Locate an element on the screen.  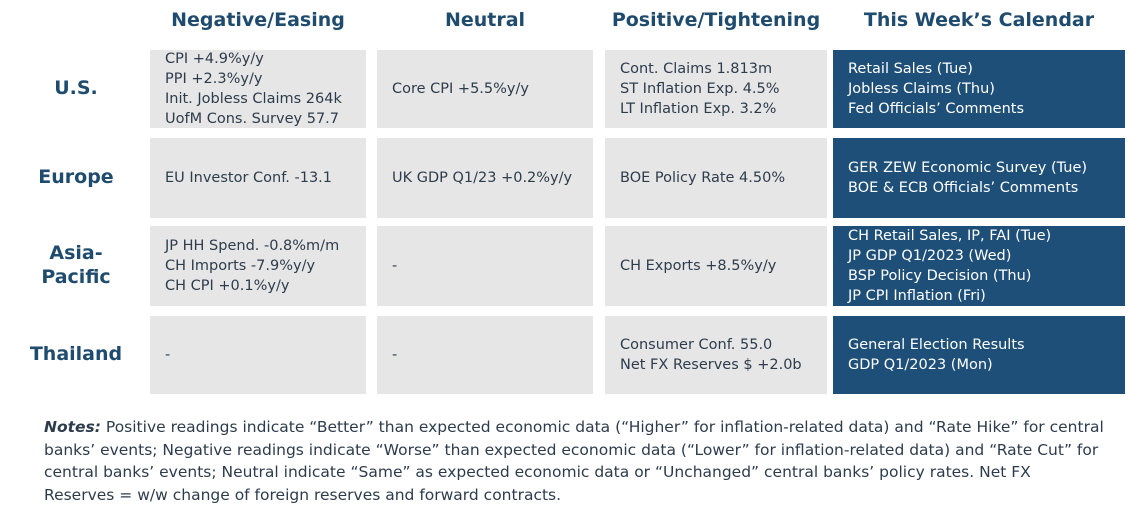
indicator-reading: Net FX Reserves $ +2.0b is located at coordinates (711, 365).